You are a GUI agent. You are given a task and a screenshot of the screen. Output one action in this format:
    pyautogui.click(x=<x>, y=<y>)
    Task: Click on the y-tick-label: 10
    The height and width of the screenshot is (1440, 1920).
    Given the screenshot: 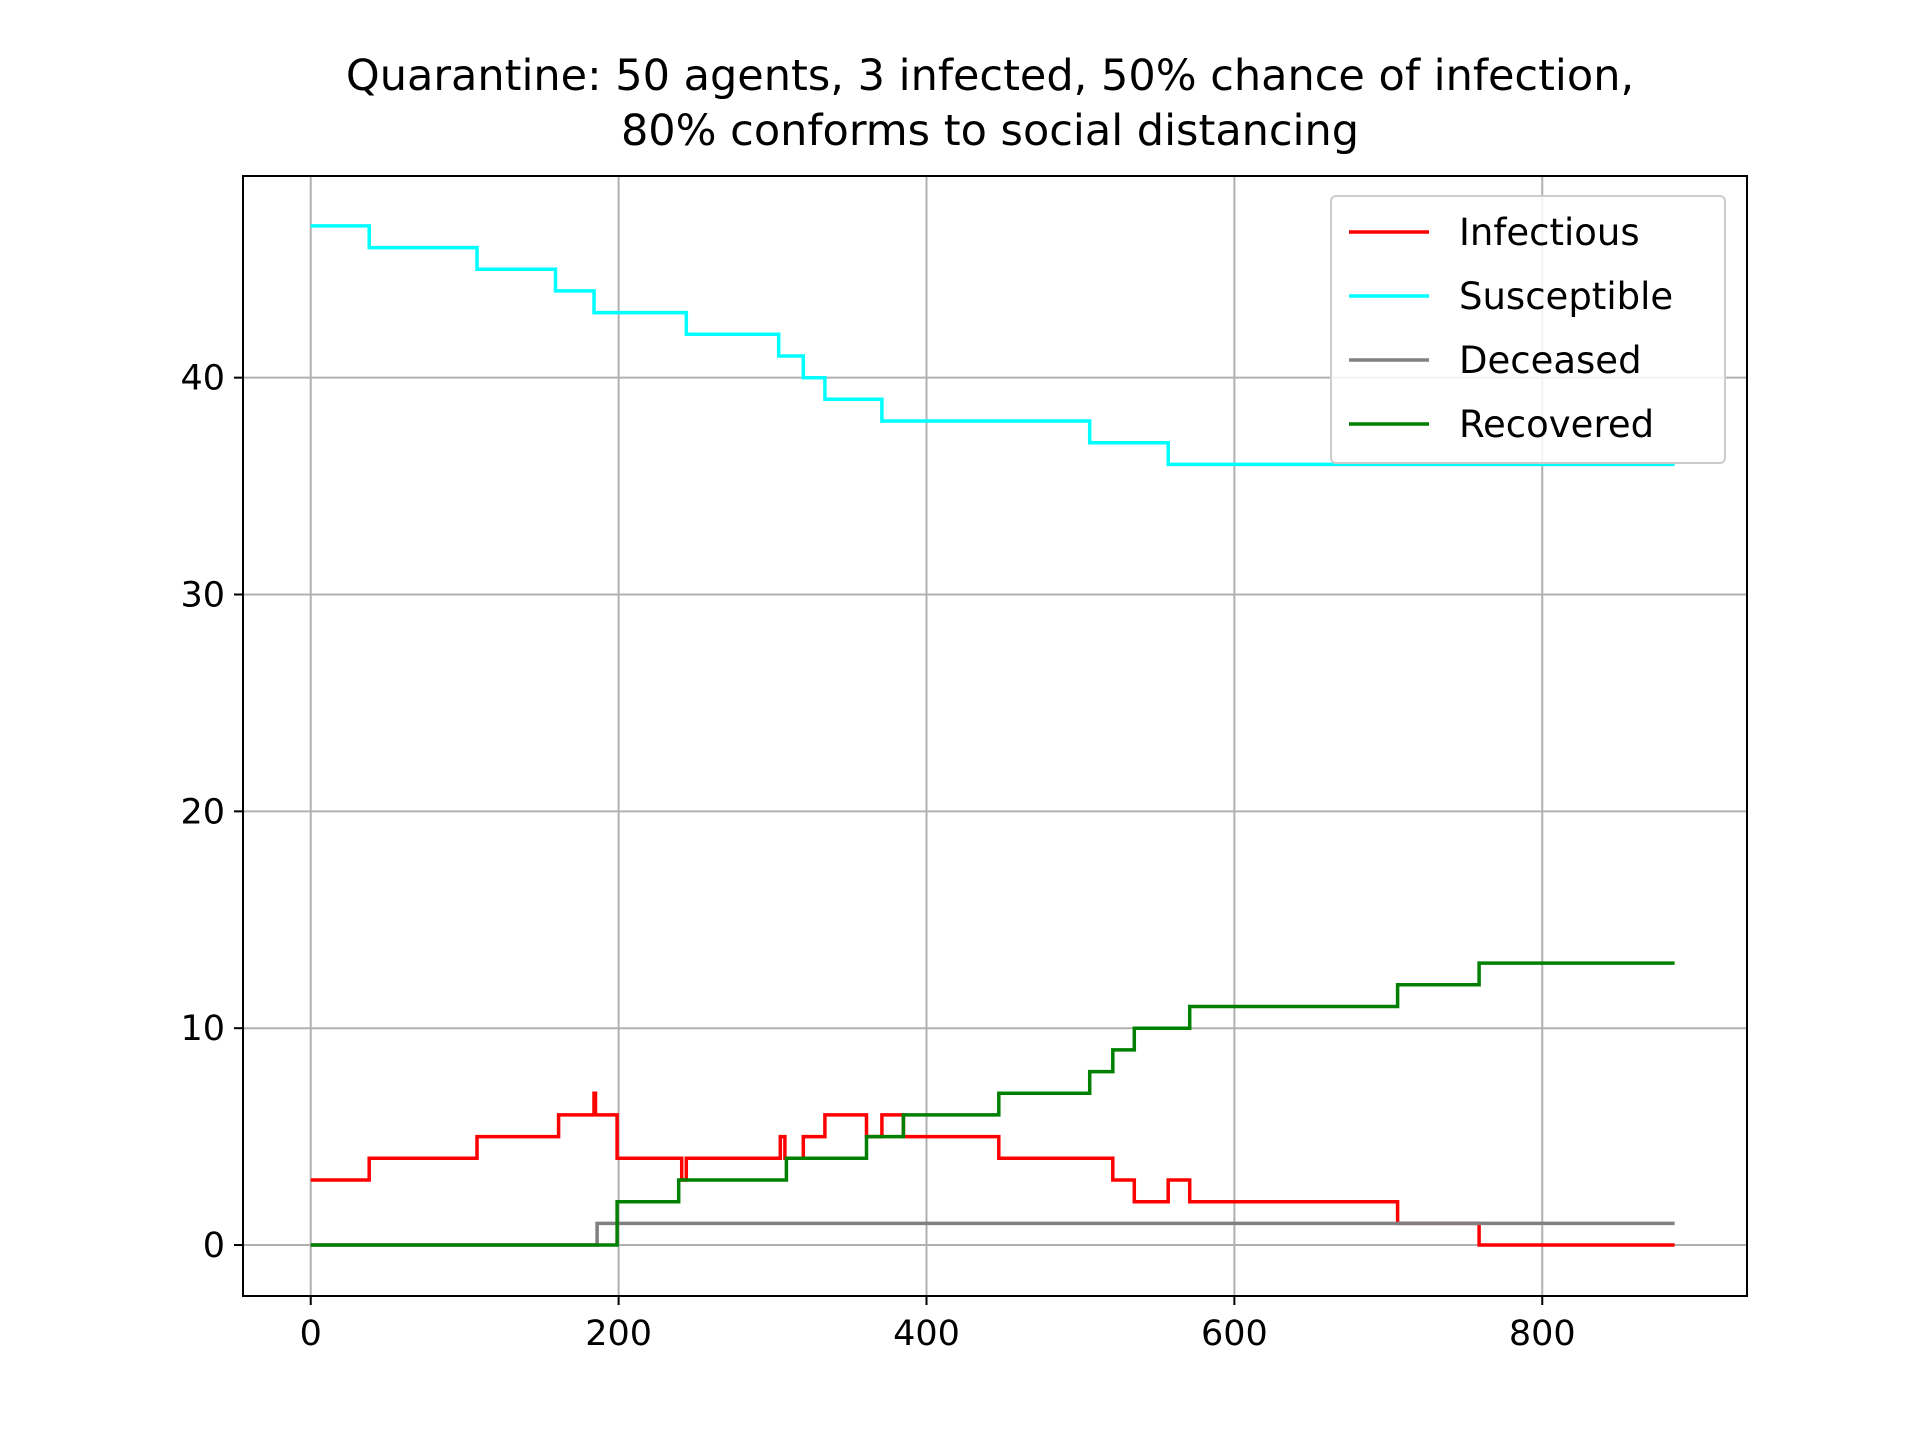 What is the action you would take?
    pyautogui.click(x=202, y=1029)
    